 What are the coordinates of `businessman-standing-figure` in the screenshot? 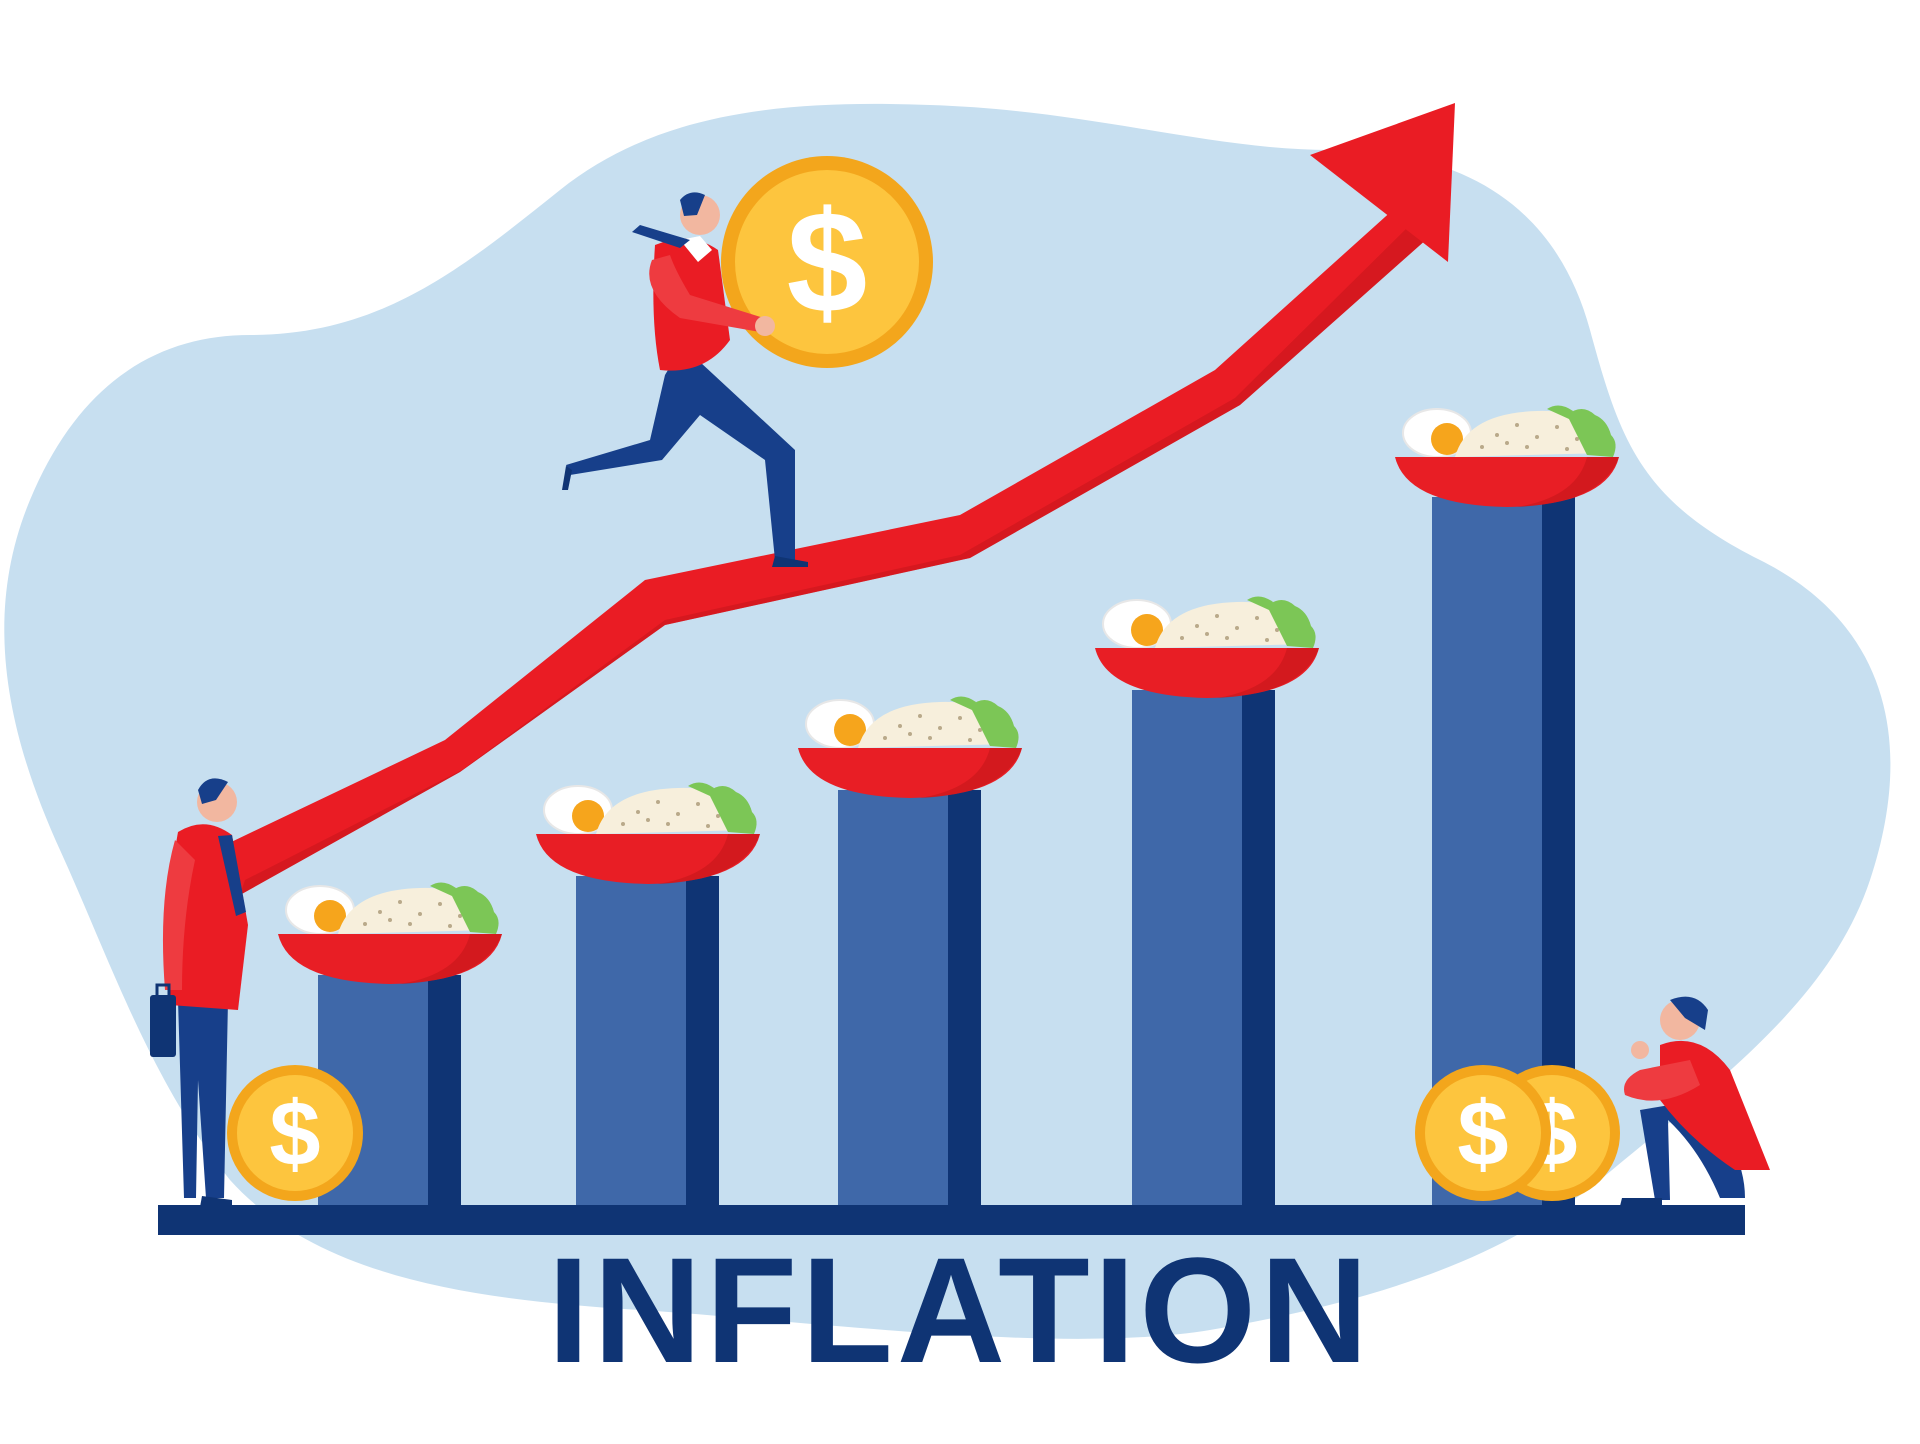 It's located at (199, 992).